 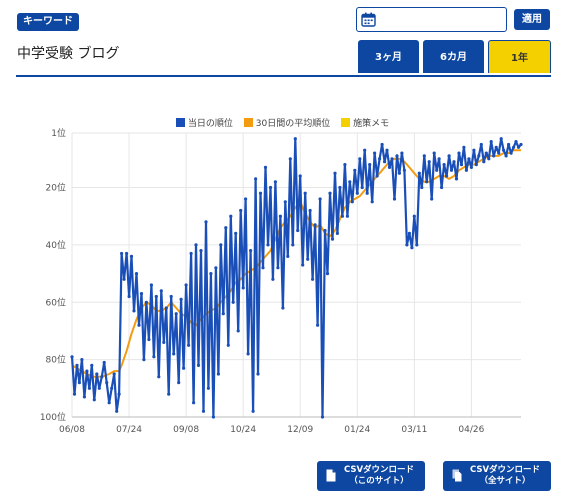 What do you see at coordinates (56, 245) in the screenshot?
I see `y-tick-label: 40位` at bounding box center [56, 245].